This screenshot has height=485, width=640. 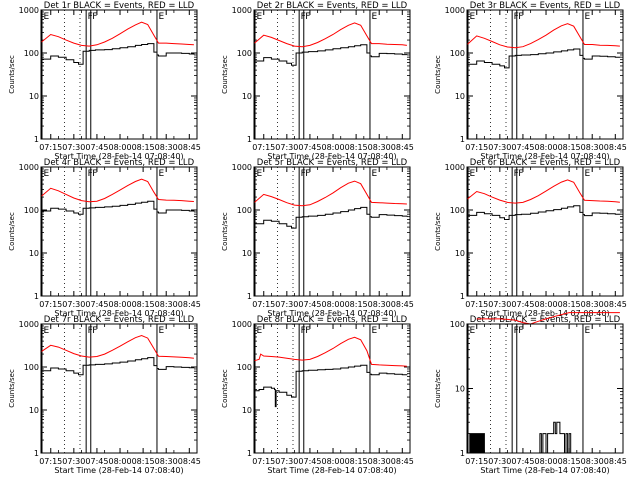 I want to click on chart-title: Det 5r BLACK = Events, RED = LLD, so click(x=332, y=163).